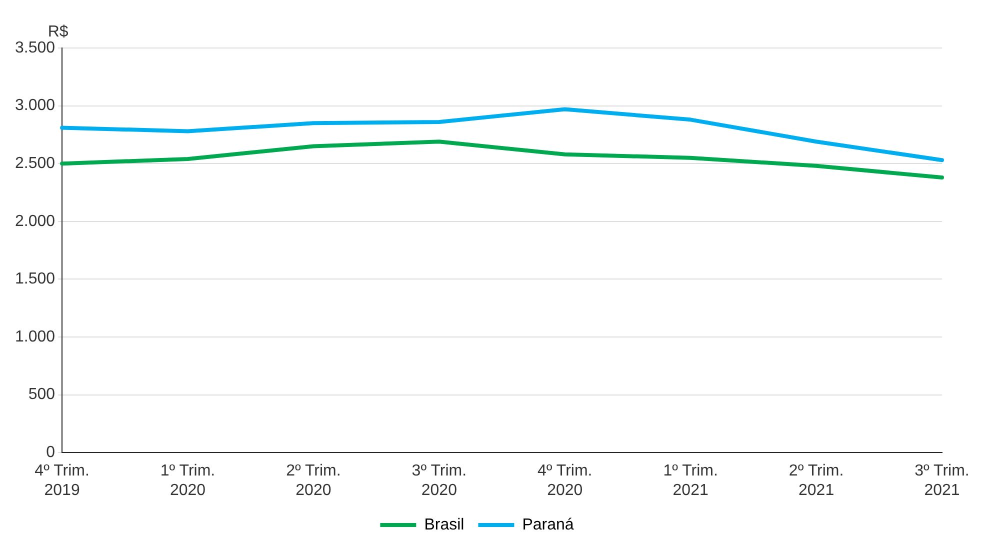  What do you see at coordinates (188, 480) in the screenshot?
I see `x-tick-label: 1º Trim. 2020` at bounding box center [188, 480].